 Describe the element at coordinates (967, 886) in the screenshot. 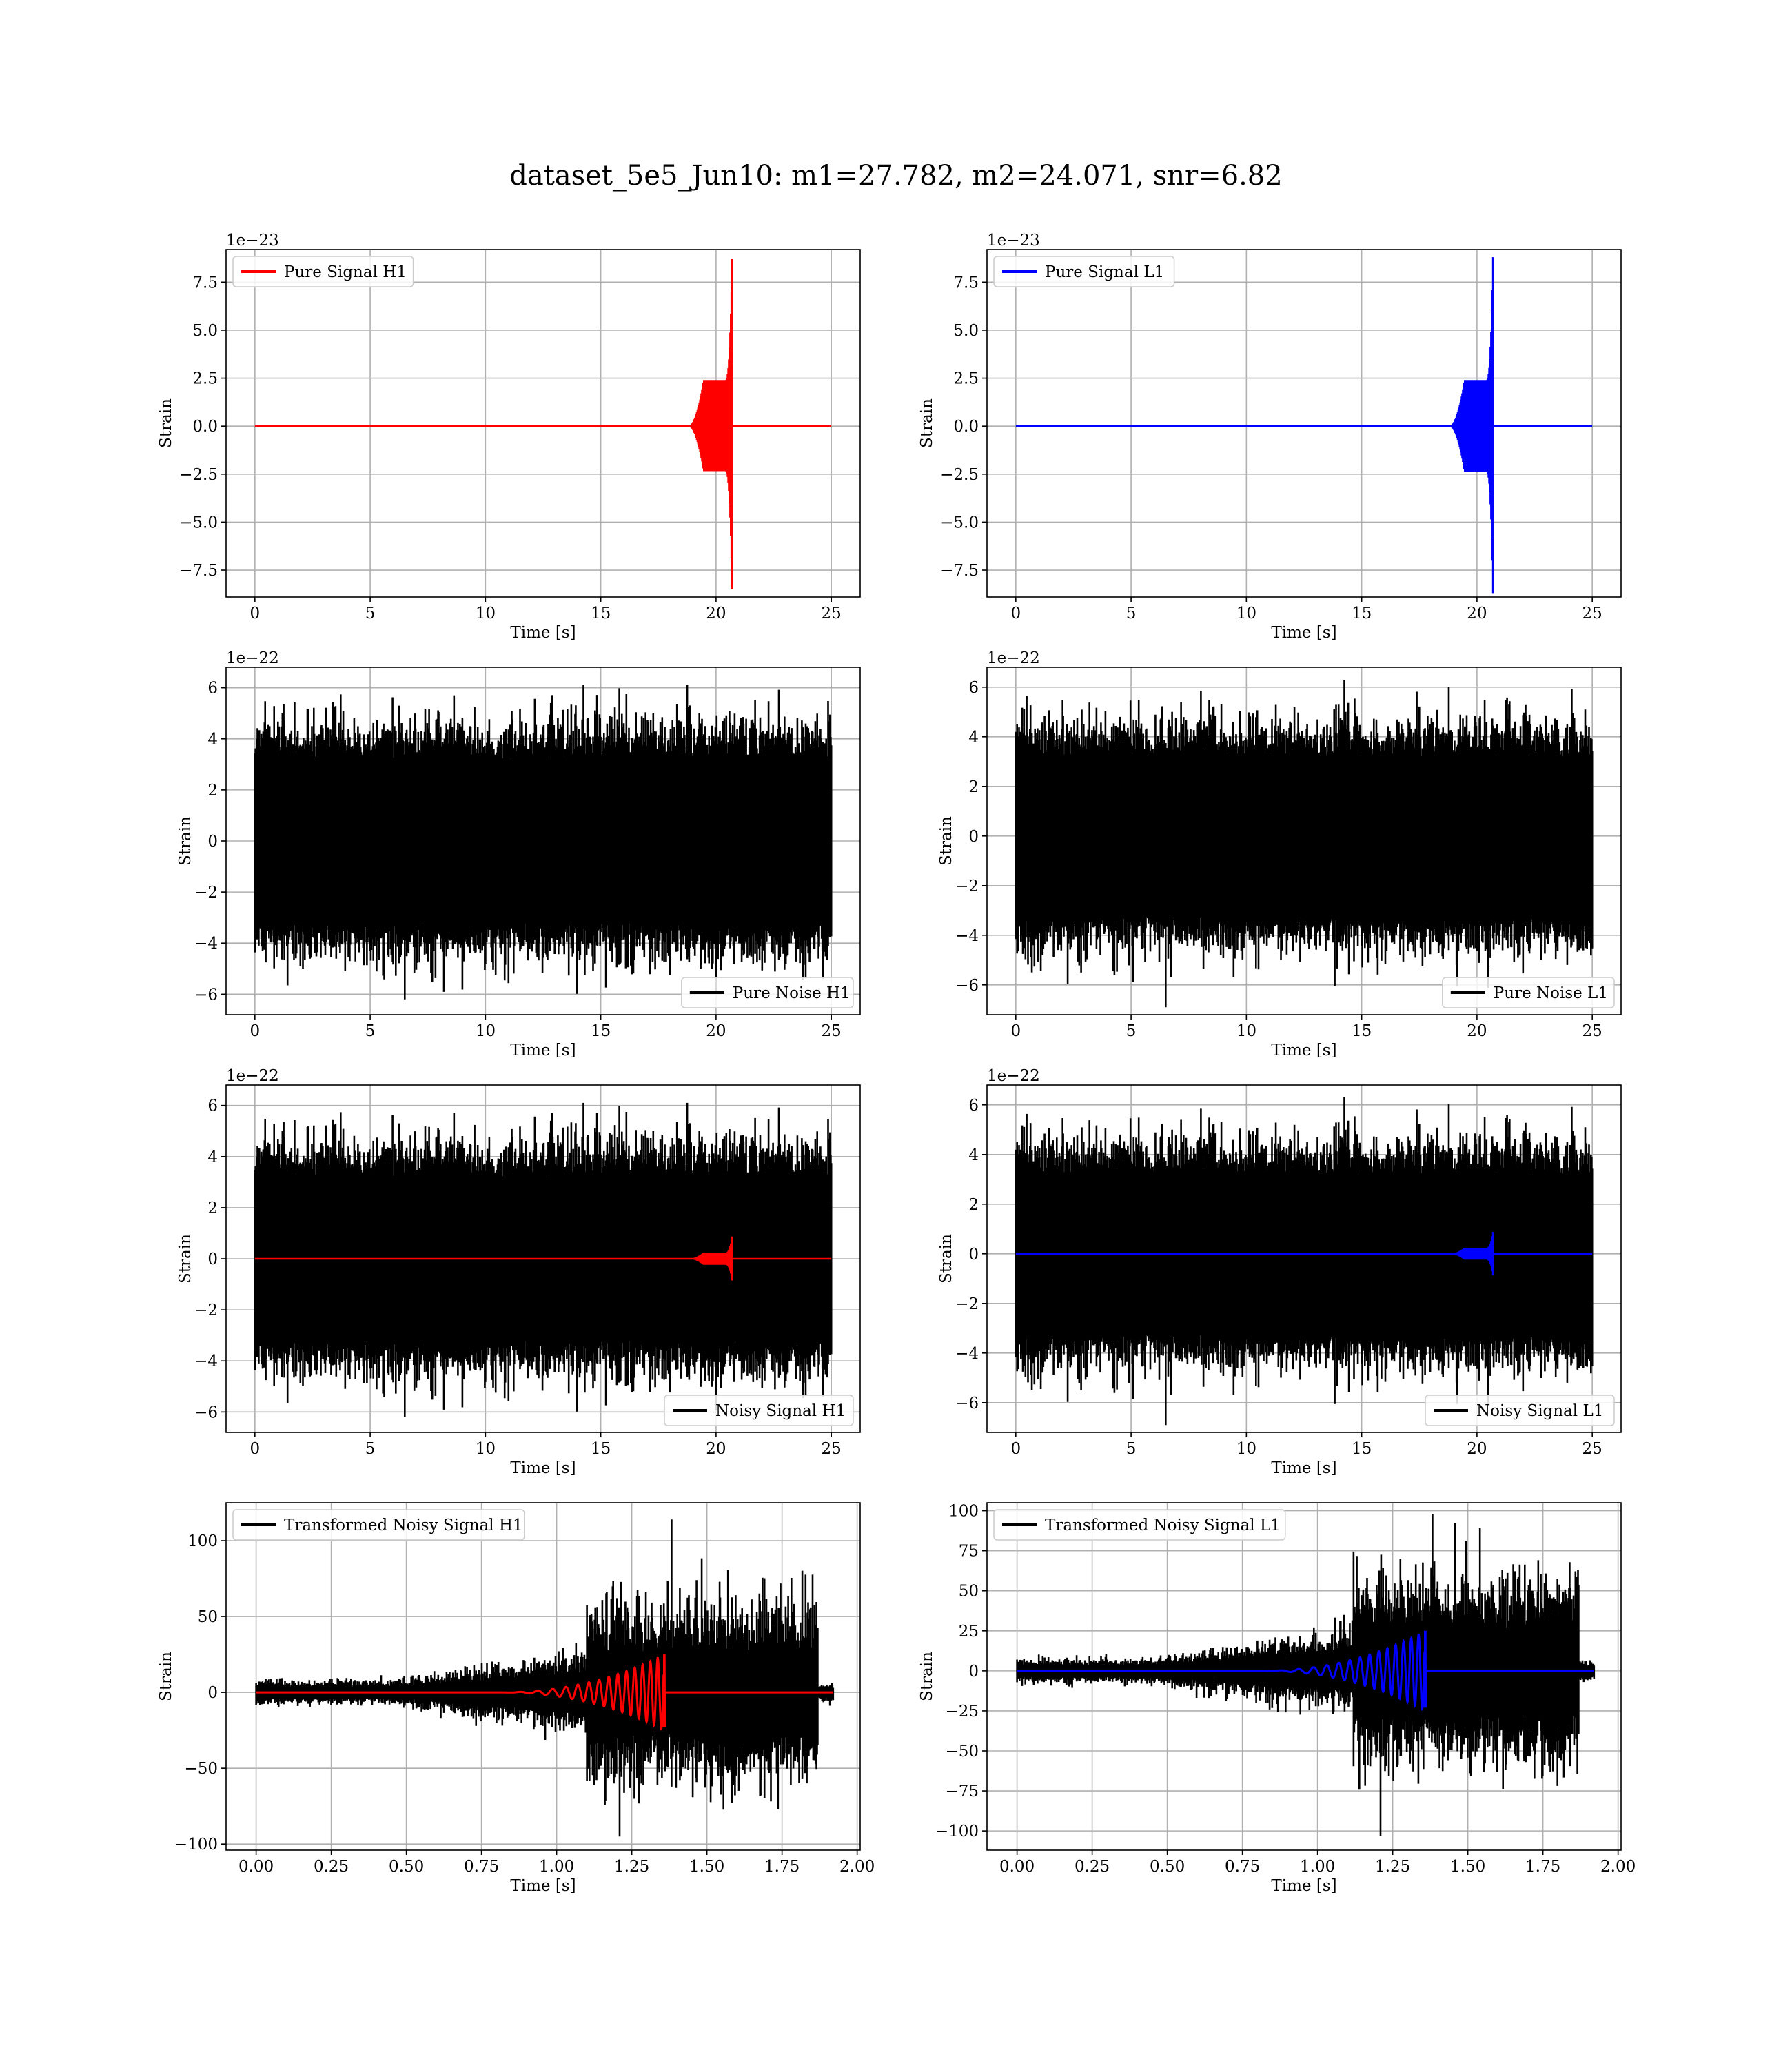

I see `y-tick-label: −2` at that location.